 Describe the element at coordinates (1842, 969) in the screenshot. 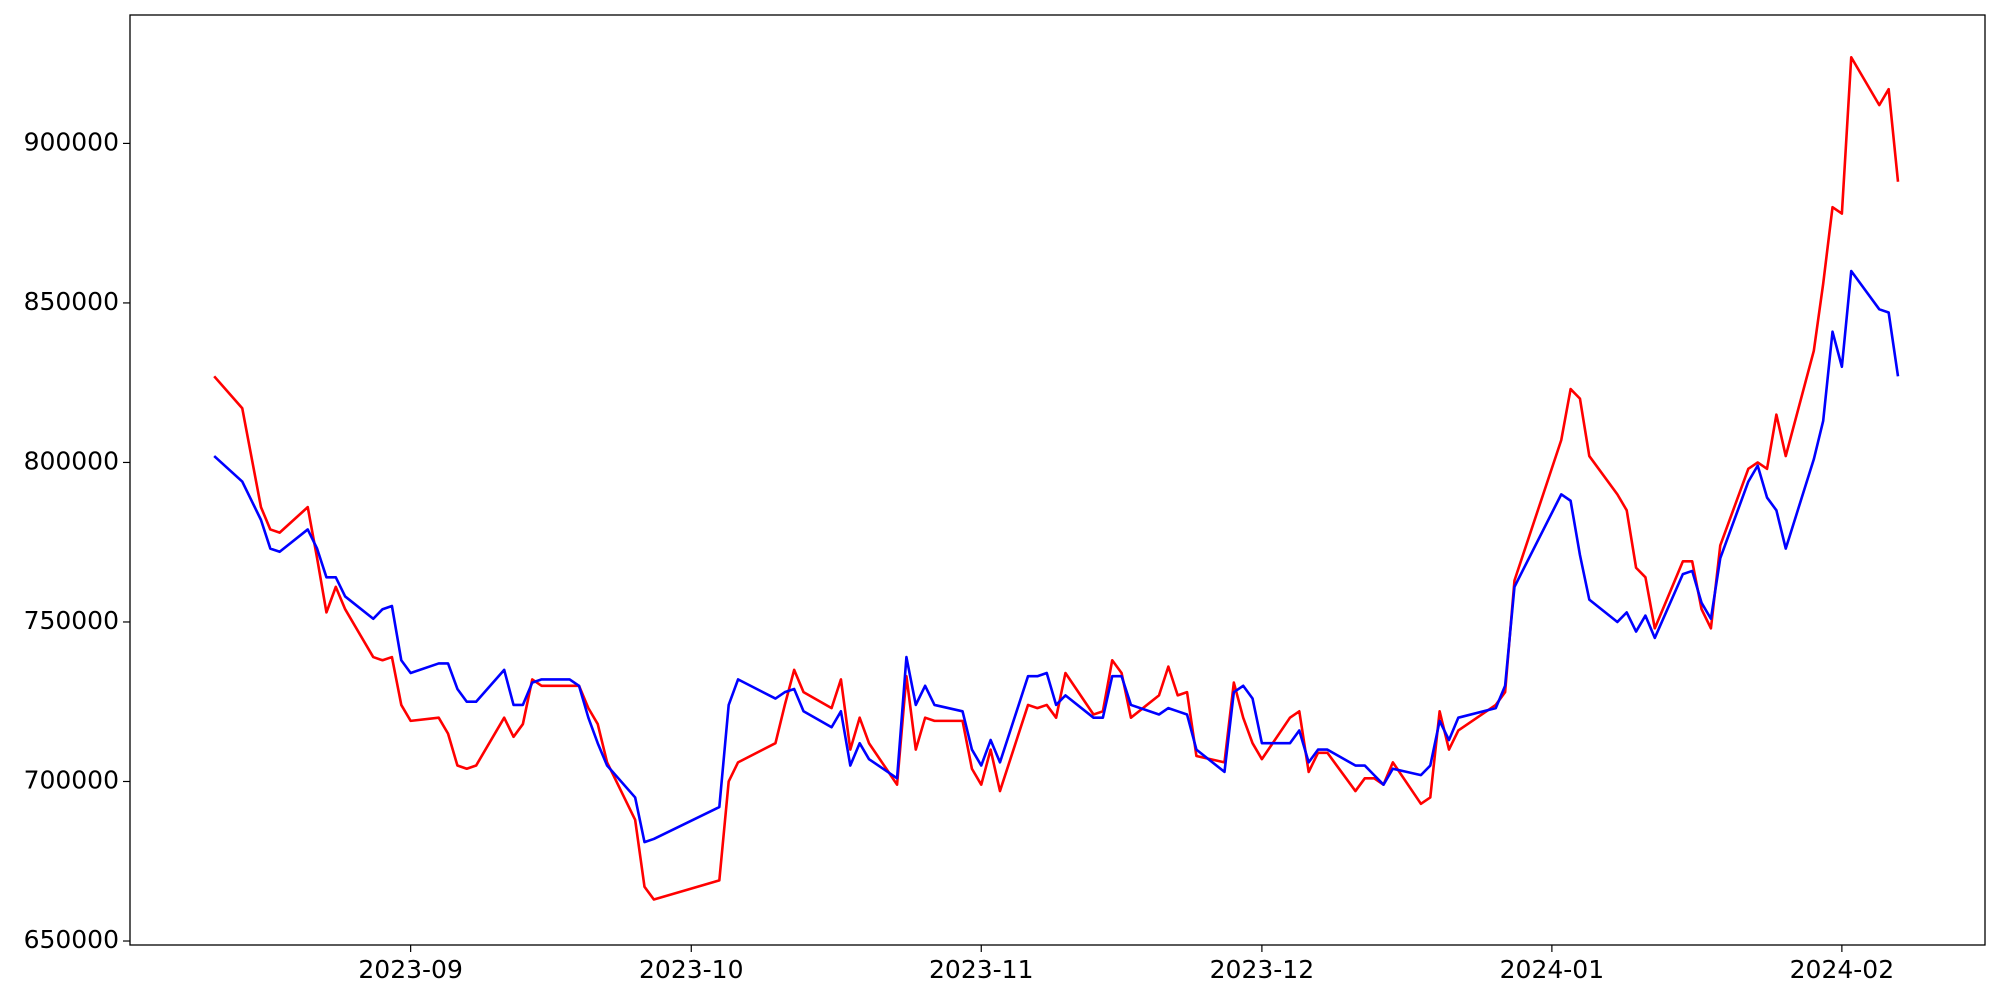

I see `x-tick-label: 2024-02` at that location.